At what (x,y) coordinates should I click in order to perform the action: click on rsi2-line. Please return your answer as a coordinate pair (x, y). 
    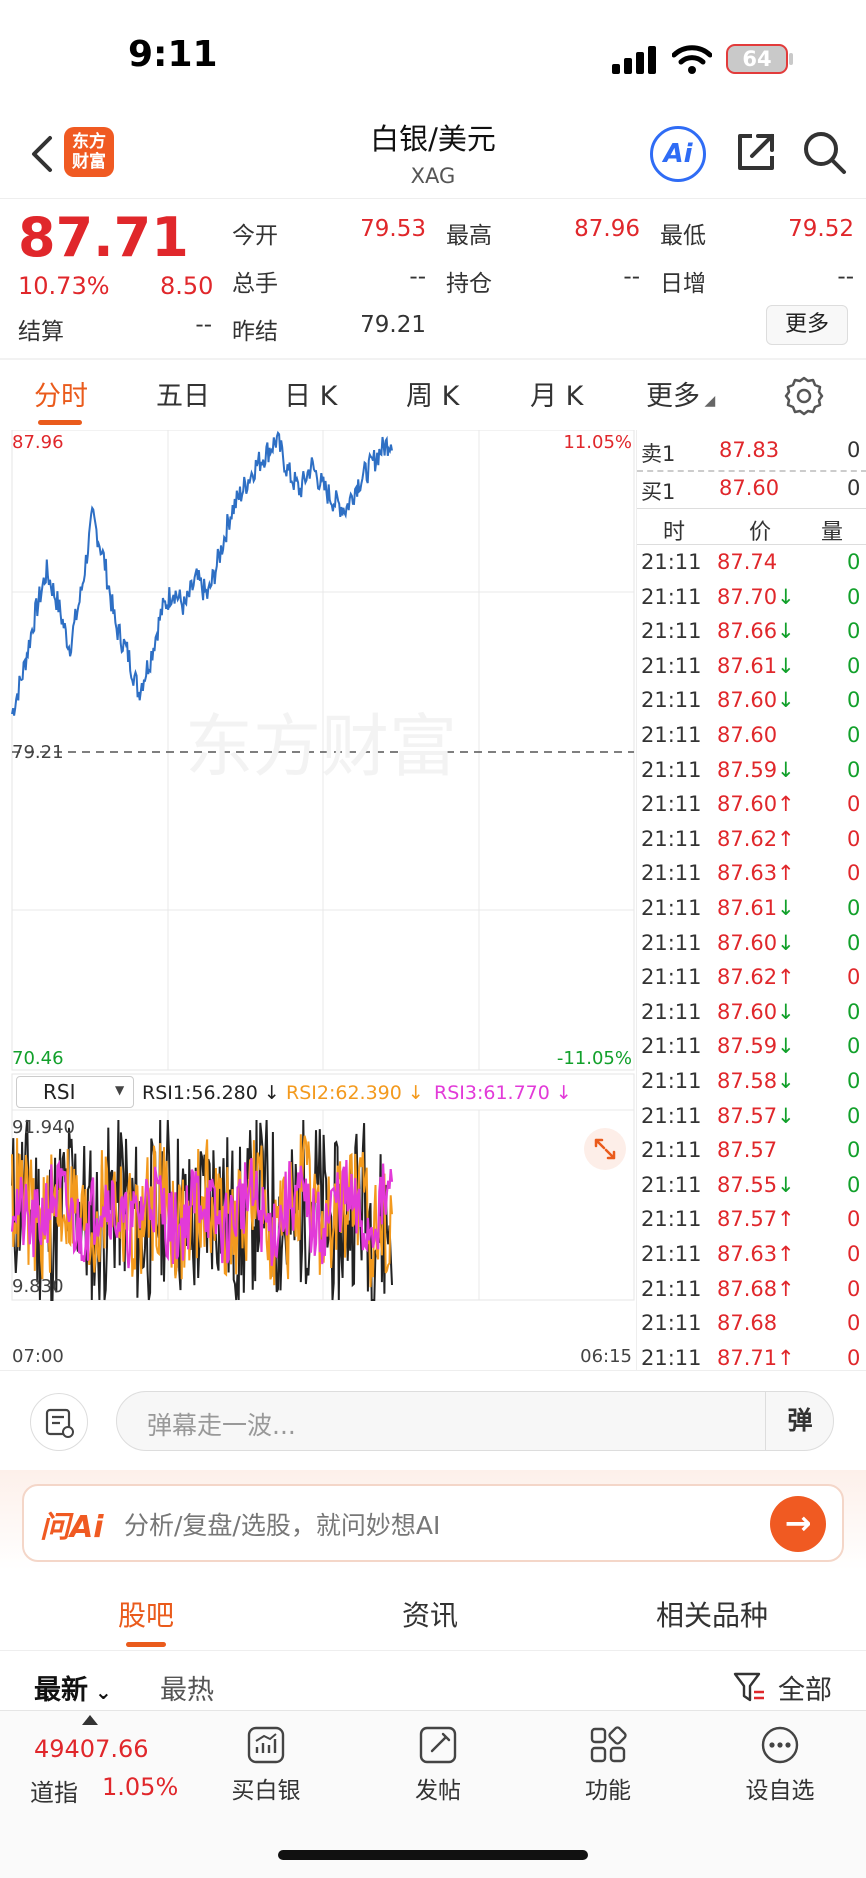
    Looking at the image, I should click on (202, 1211).